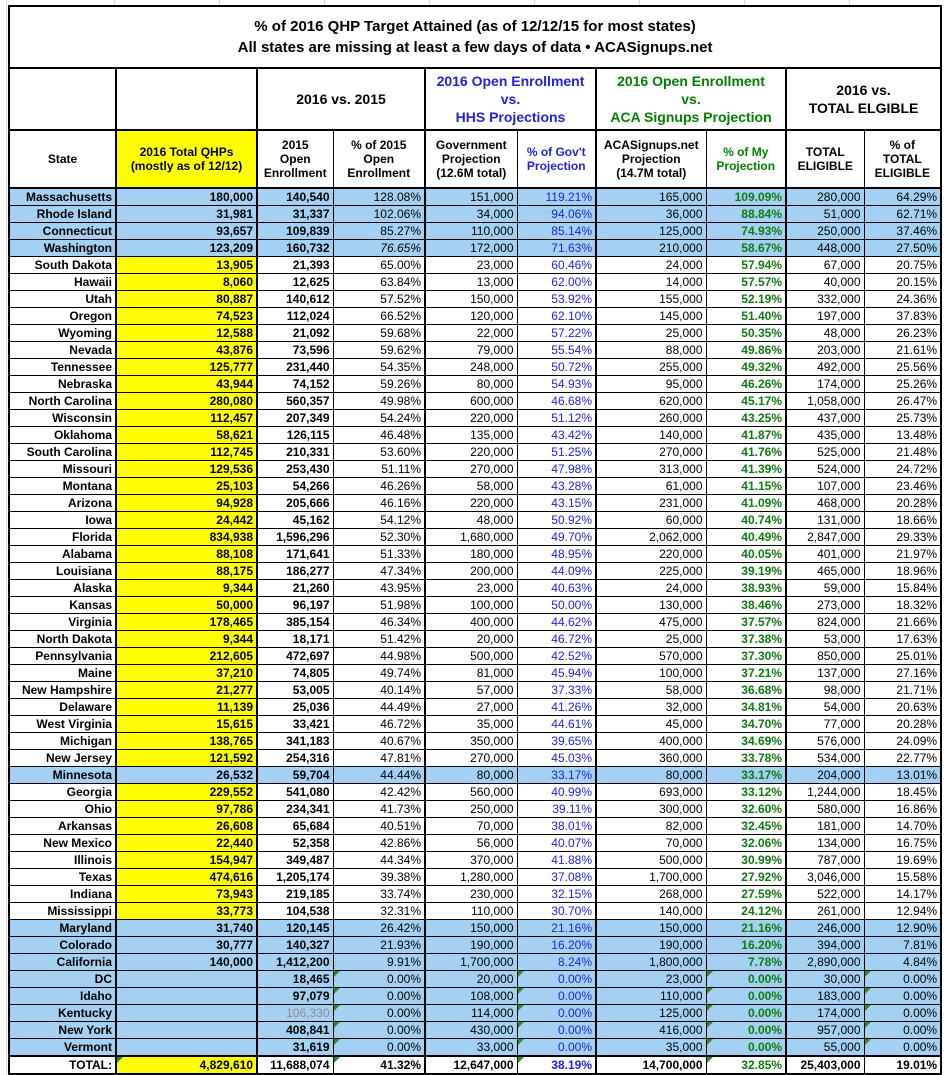 This screenshot has height=1075, width=948. I want to click on pct-of-total-eligible-cell: 21.61%, so click(902, 350).